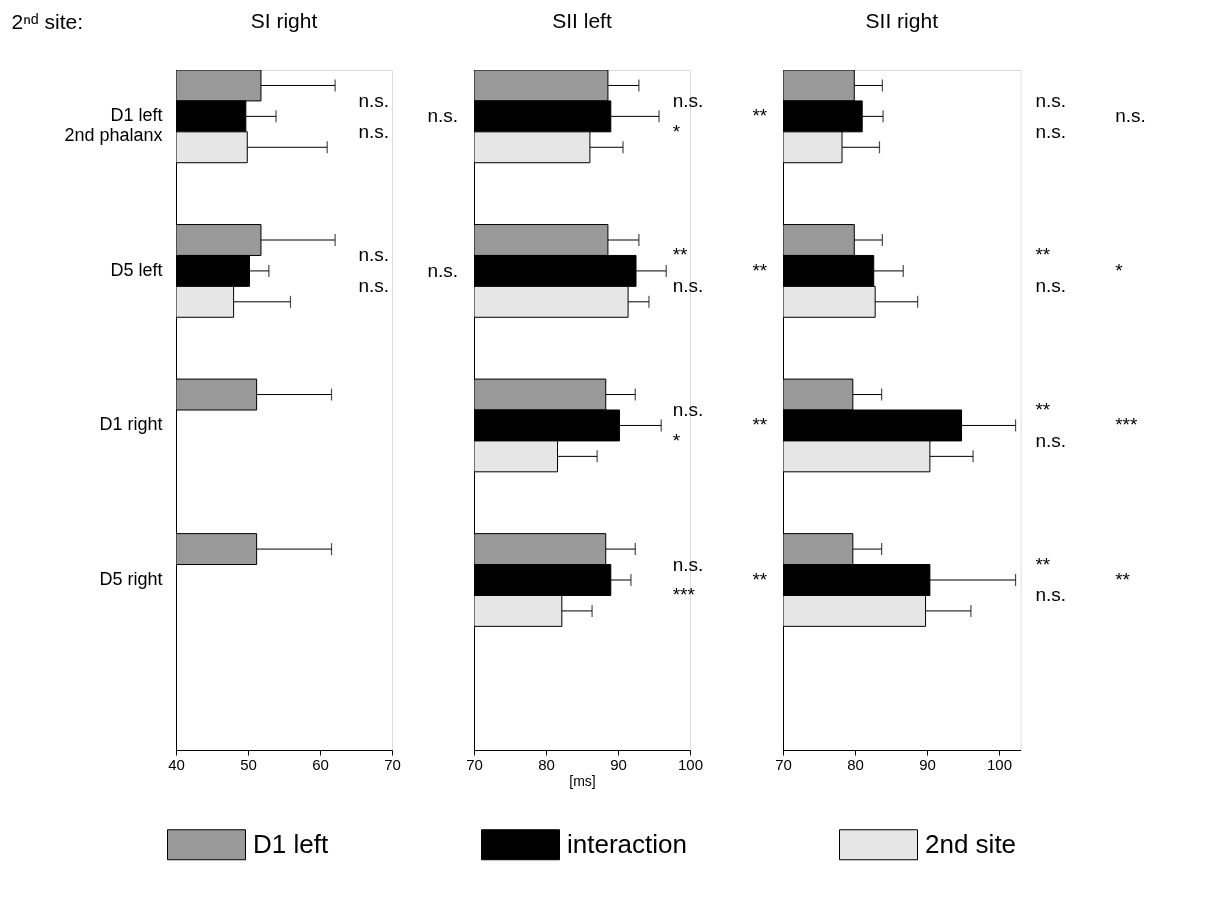  What do you see at coordinates (320, 764) in the screenshot?
I see `x-tick-label: 60` at bounding box center [320, 764].